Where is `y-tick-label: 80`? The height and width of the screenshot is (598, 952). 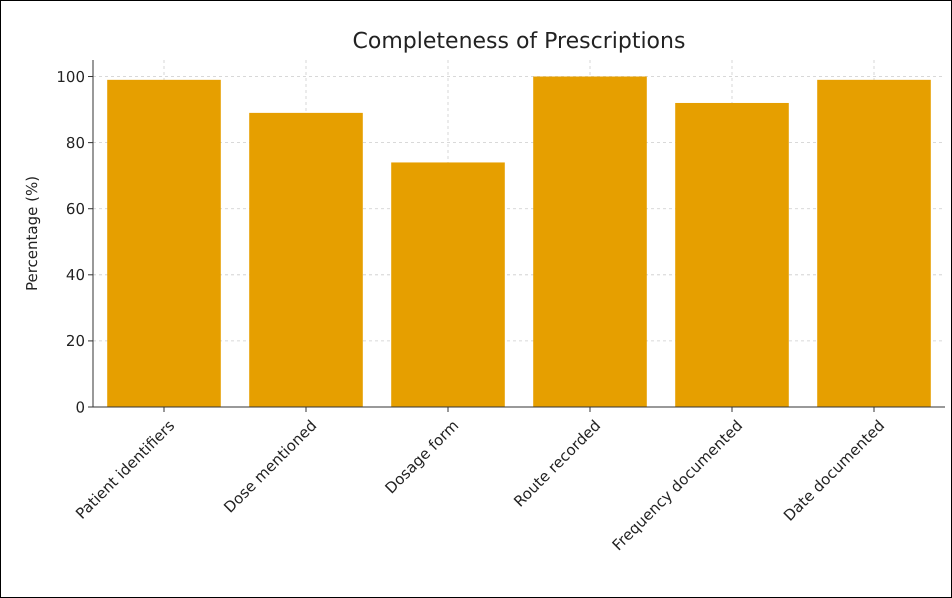
y-tick-label: 80 is located at coordinates (75, 143).